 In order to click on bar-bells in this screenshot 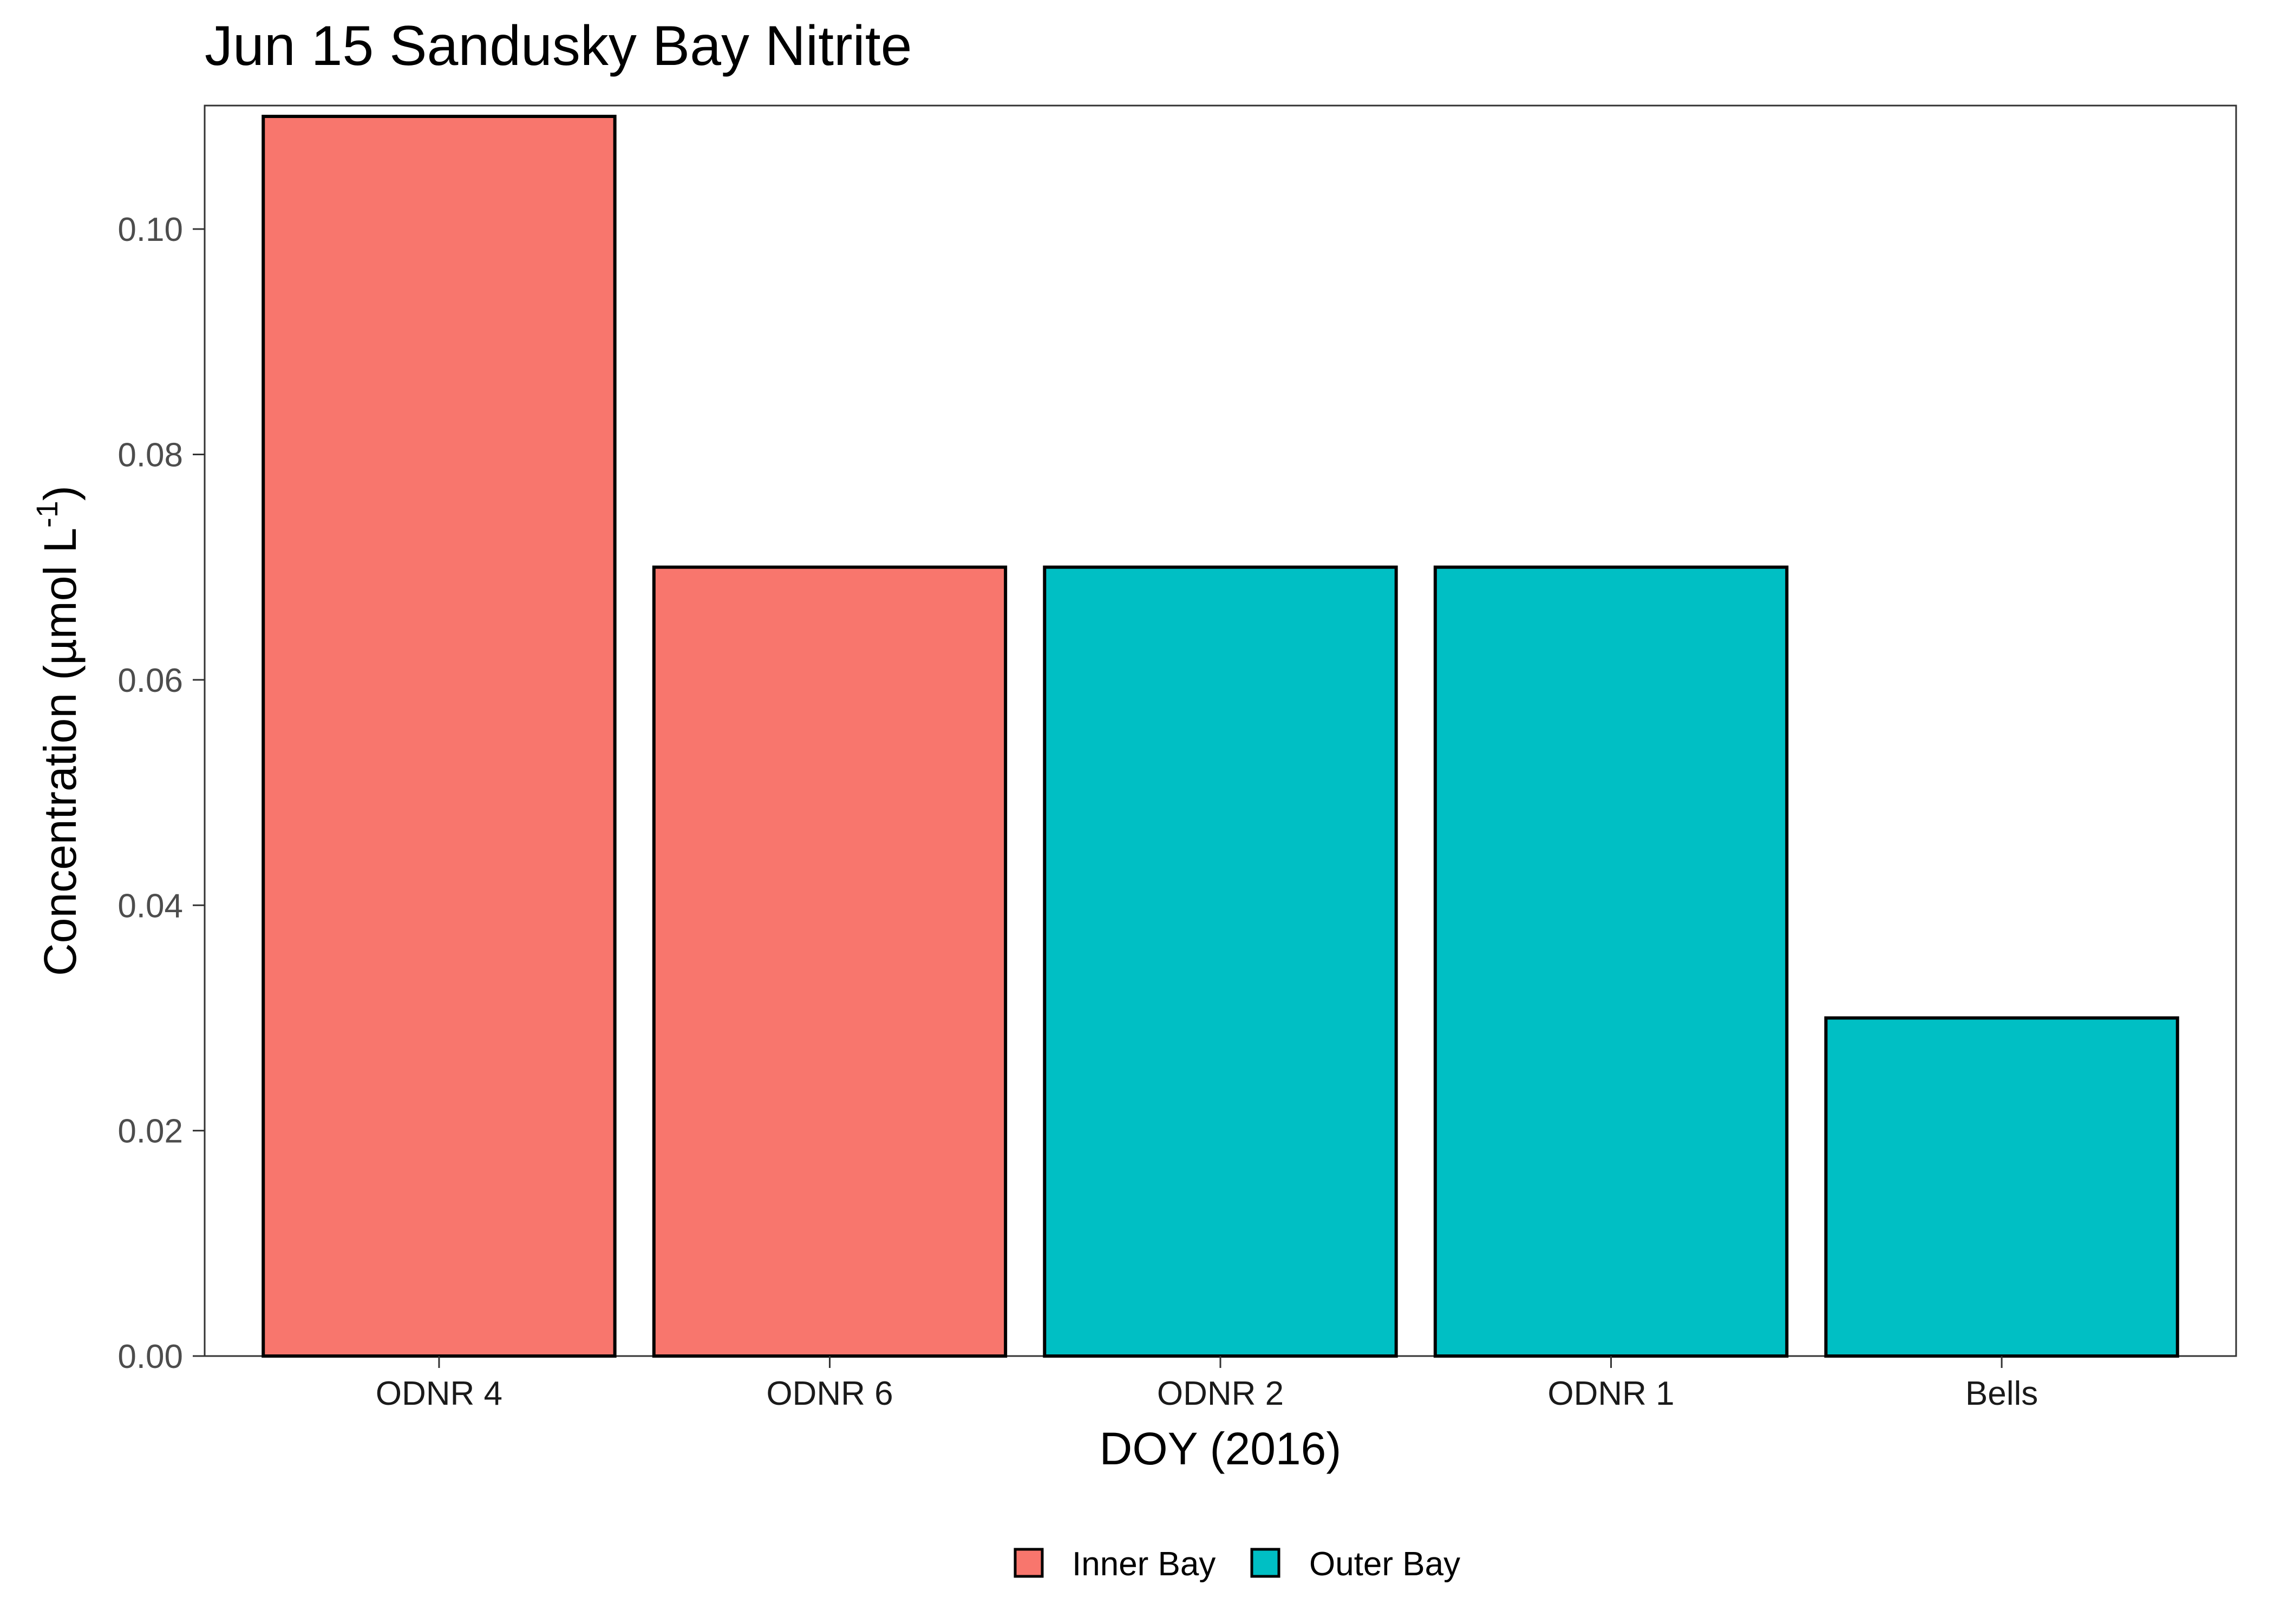, I will do `click(2002, 1187)`.